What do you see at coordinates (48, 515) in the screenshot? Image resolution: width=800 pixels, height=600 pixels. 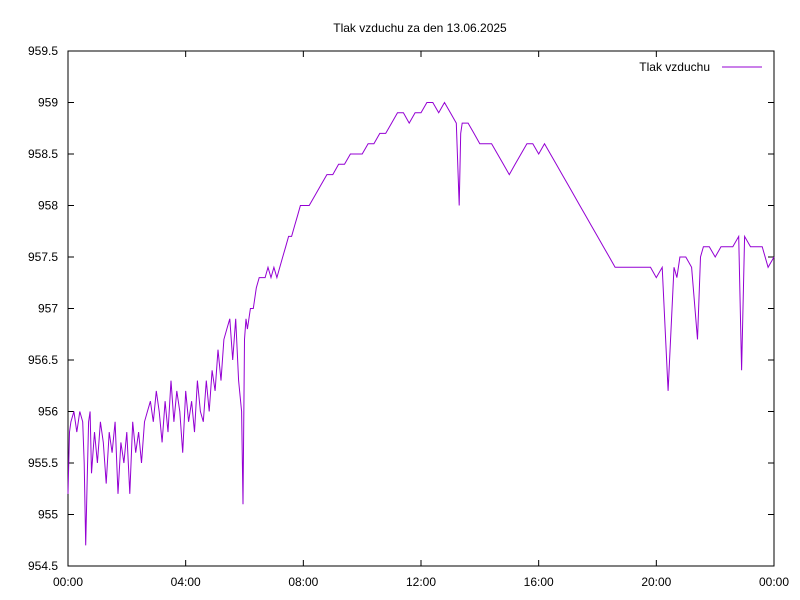 I see `y-tick-label: 955` at bounding box center [48, 515].